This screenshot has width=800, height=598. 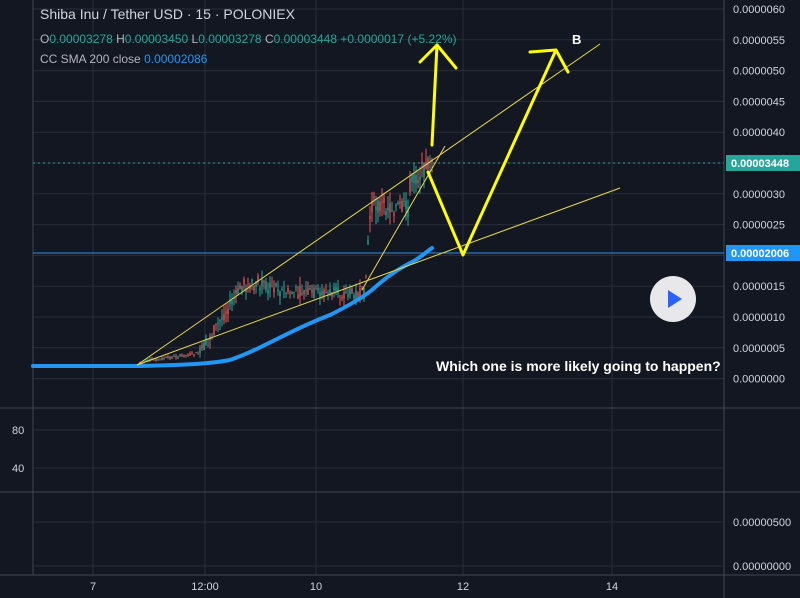 I want to click on steep-trendline, so click(x=403, y=218).